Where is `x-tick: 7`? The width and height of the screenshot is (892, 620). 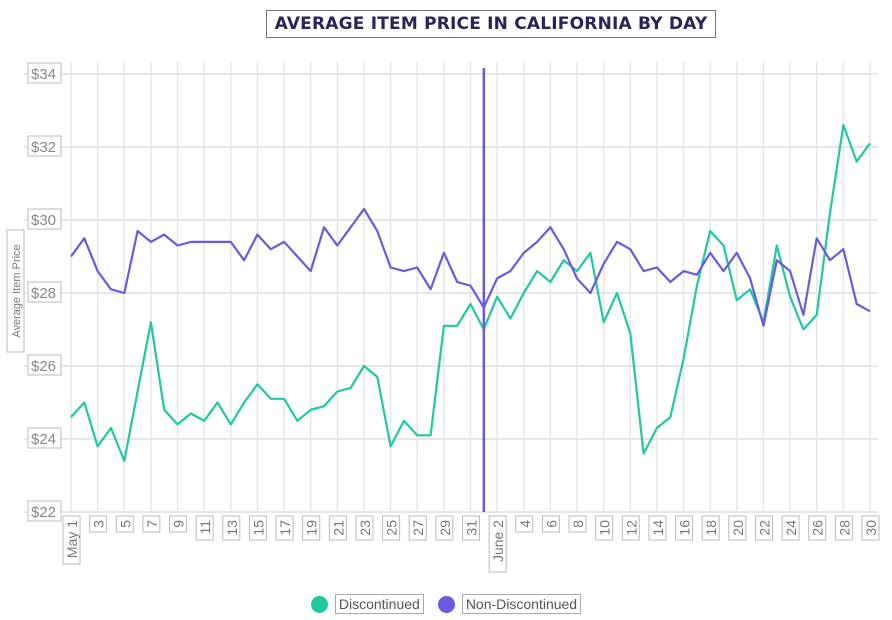
x-tick: 7 is located at coordinates (151, 524).